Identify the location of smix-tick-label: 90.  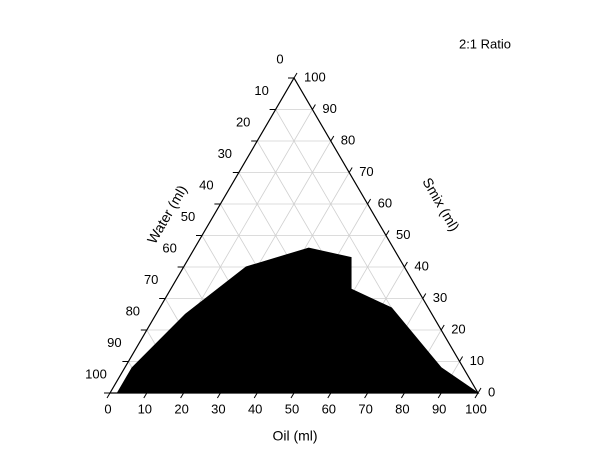
(329, 108).